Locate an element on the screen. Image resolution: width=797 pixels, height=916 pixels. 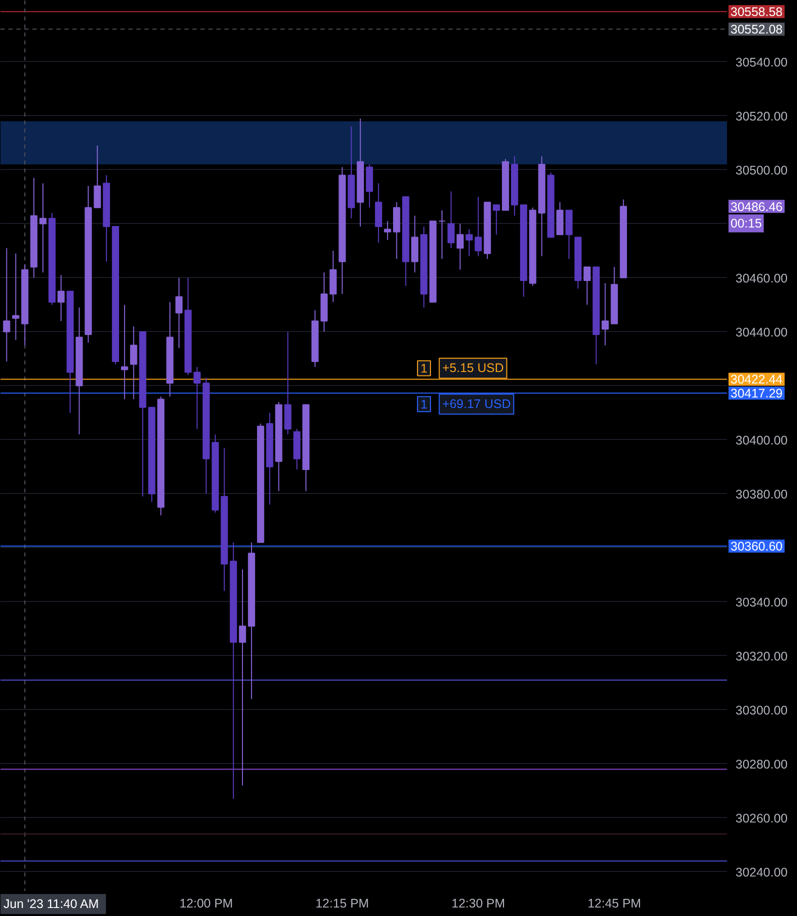
text: Jun '23 11:40 AM is located at coordinates (51, 904).